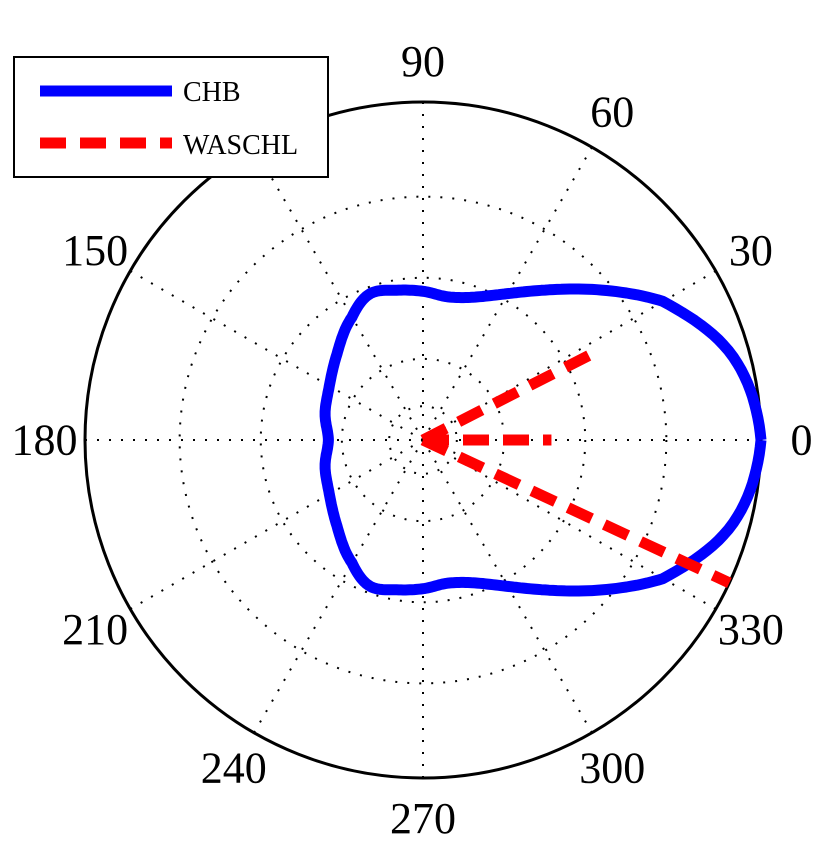 This screenshot has height=868, width=830. Describe the element at coordinates (612, 767) in the screenshot. I see `angle-label-300: 300` at that location.